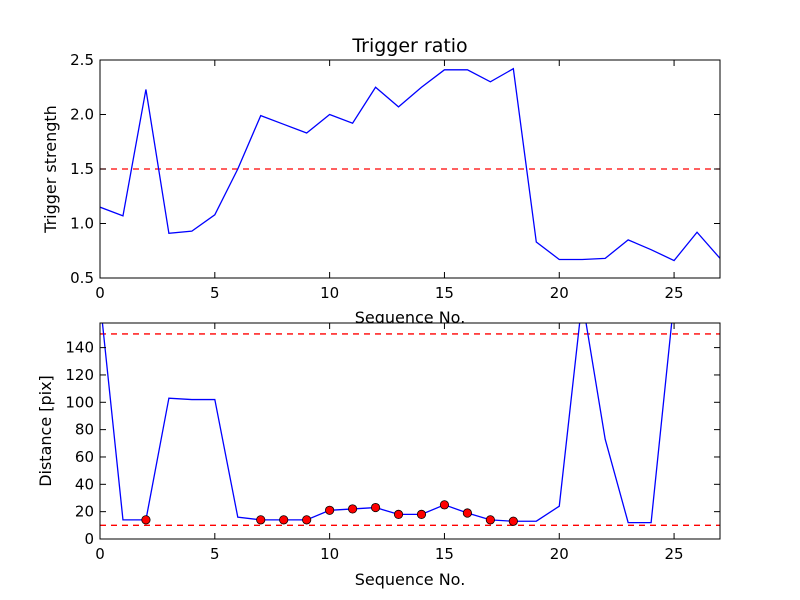 The height and width of the screenshot is (600, 800). I want to click on y-tick-label: 100, so click(79, 402).